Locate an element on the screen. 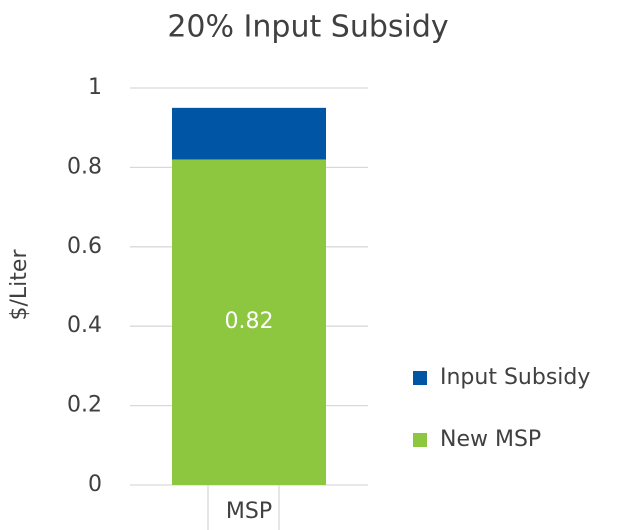 Image resolution: width=619 pixels, height=530 pixels. y-tick-label: 0.6 is located at coordinates (84, 246).